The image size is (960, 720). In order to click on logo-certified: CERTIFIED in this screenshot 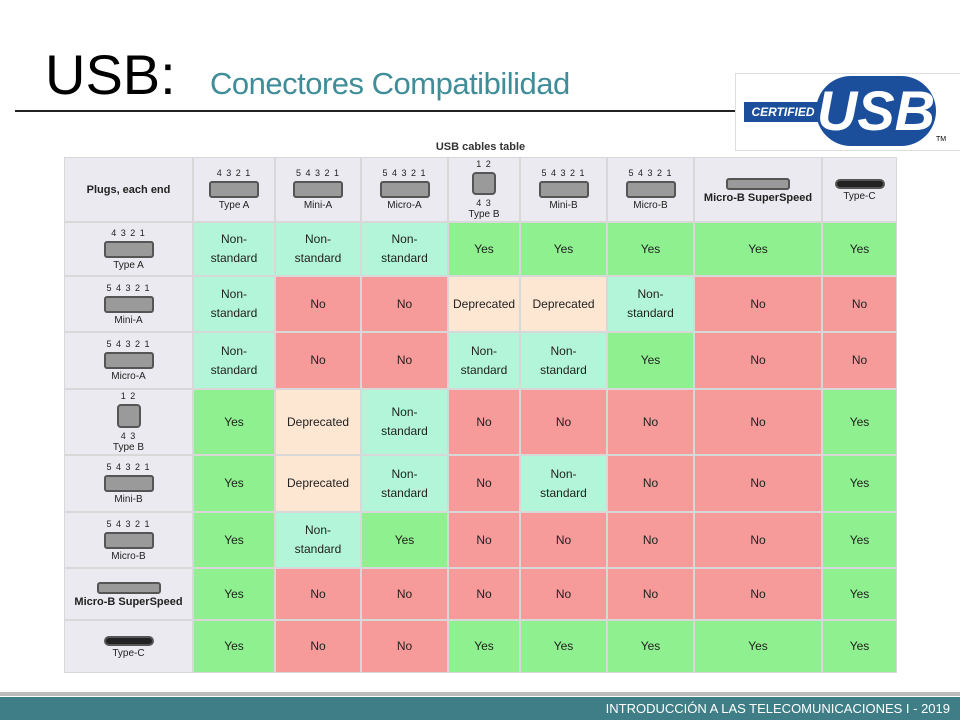, I will do `click(783, 112)`.